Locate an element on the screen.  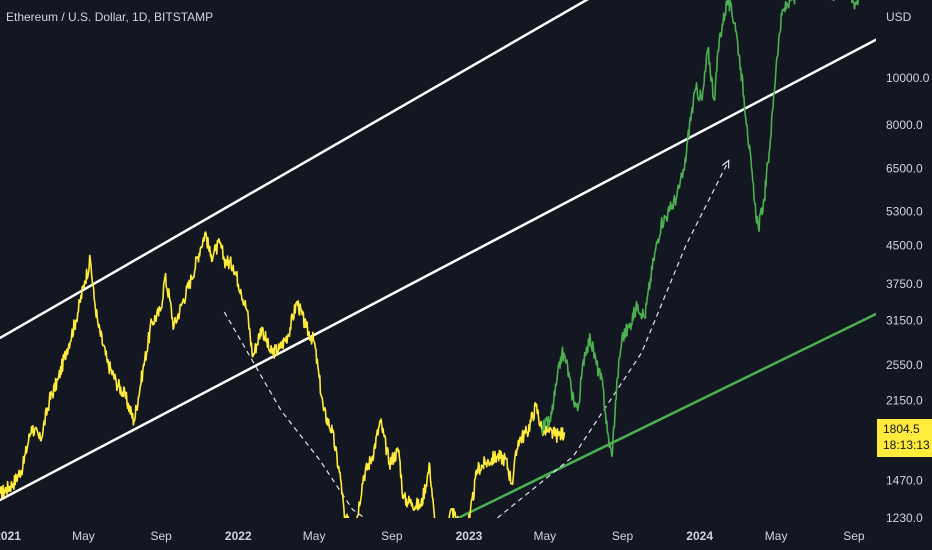
y-tick-label: 6500.0 is located at coordinates (904, 168).